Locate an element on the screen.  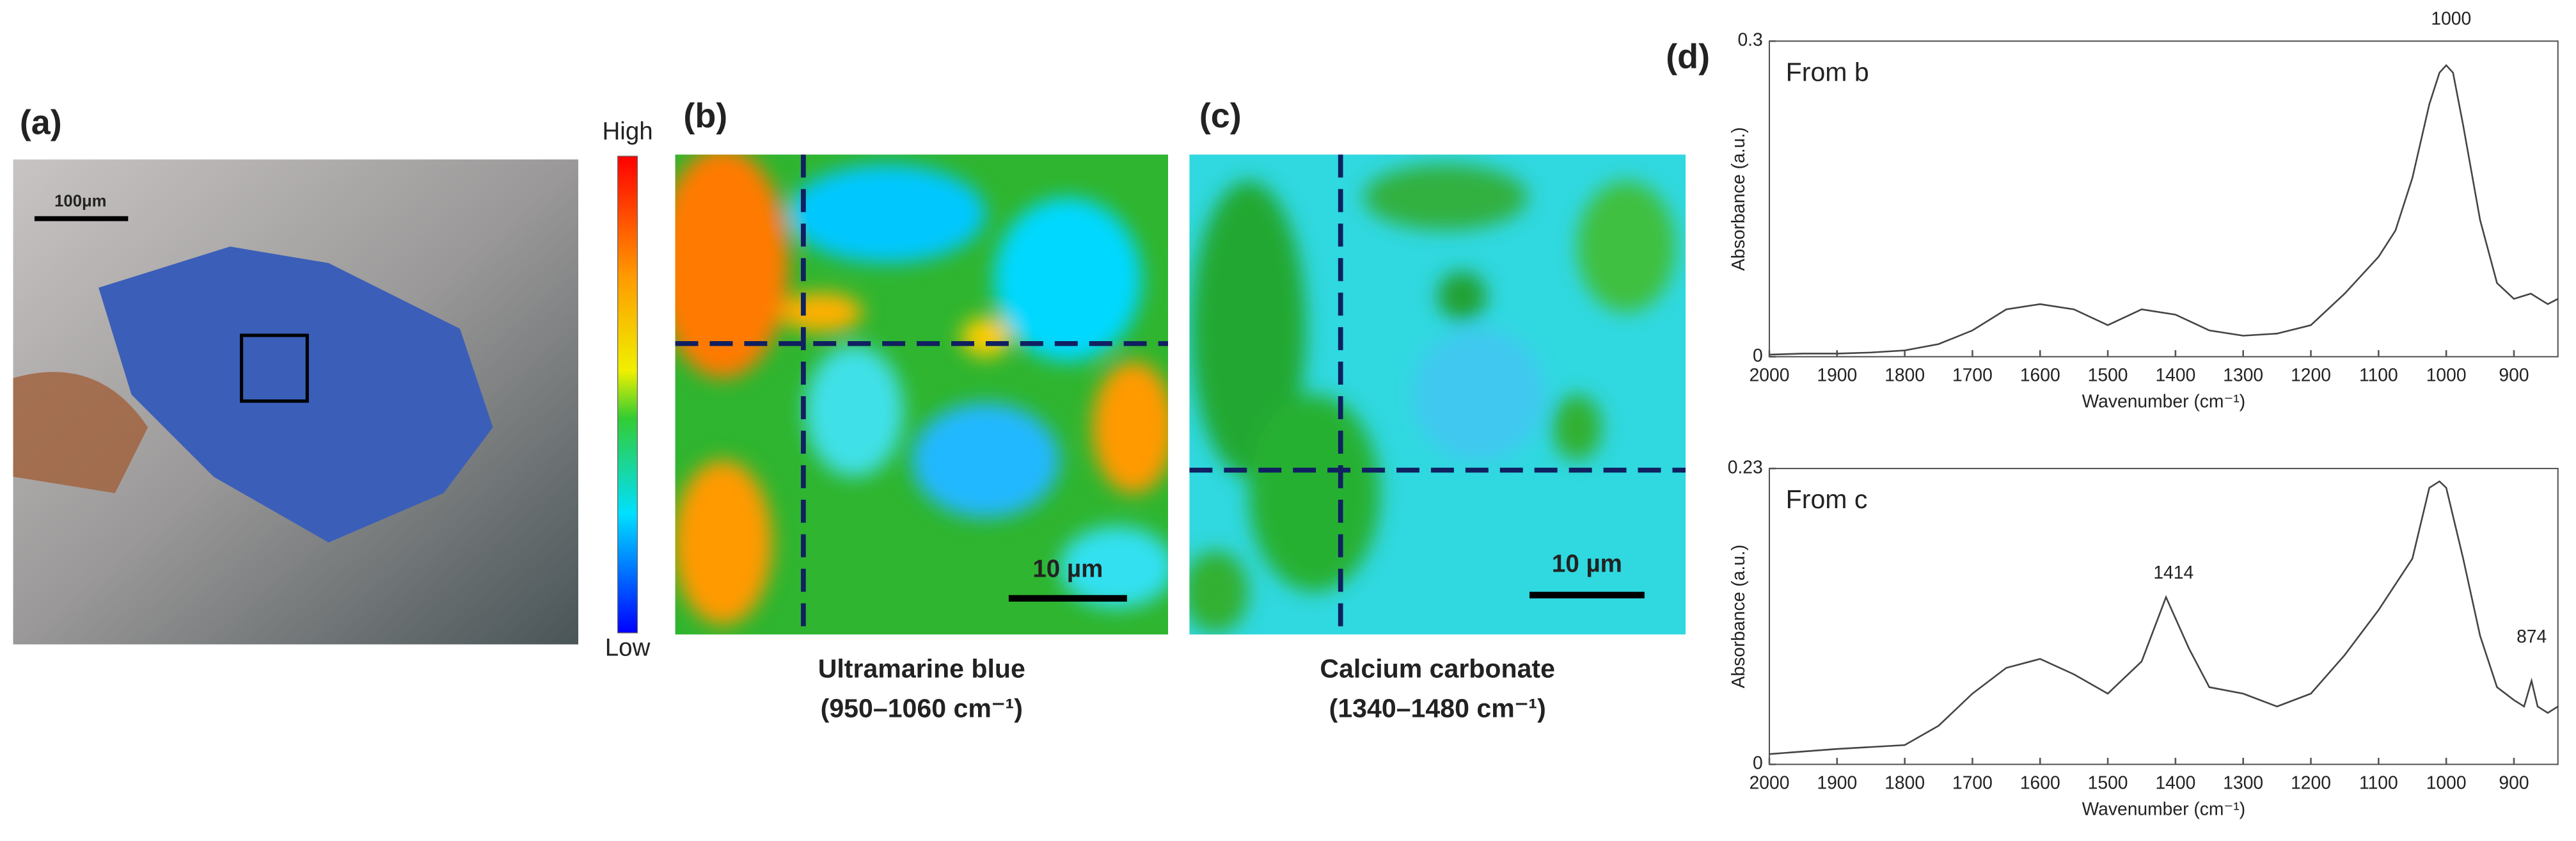
panel-label: (c) is located at coordinates (1220, 116).